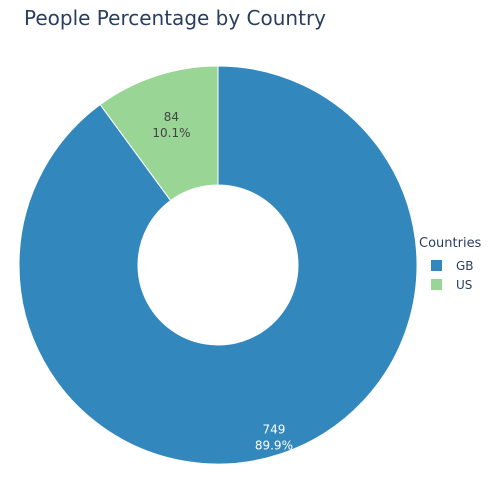  Describe the element at coordinates (450, 284) in the screenshot. I see `legend-item-us: US` at that location.